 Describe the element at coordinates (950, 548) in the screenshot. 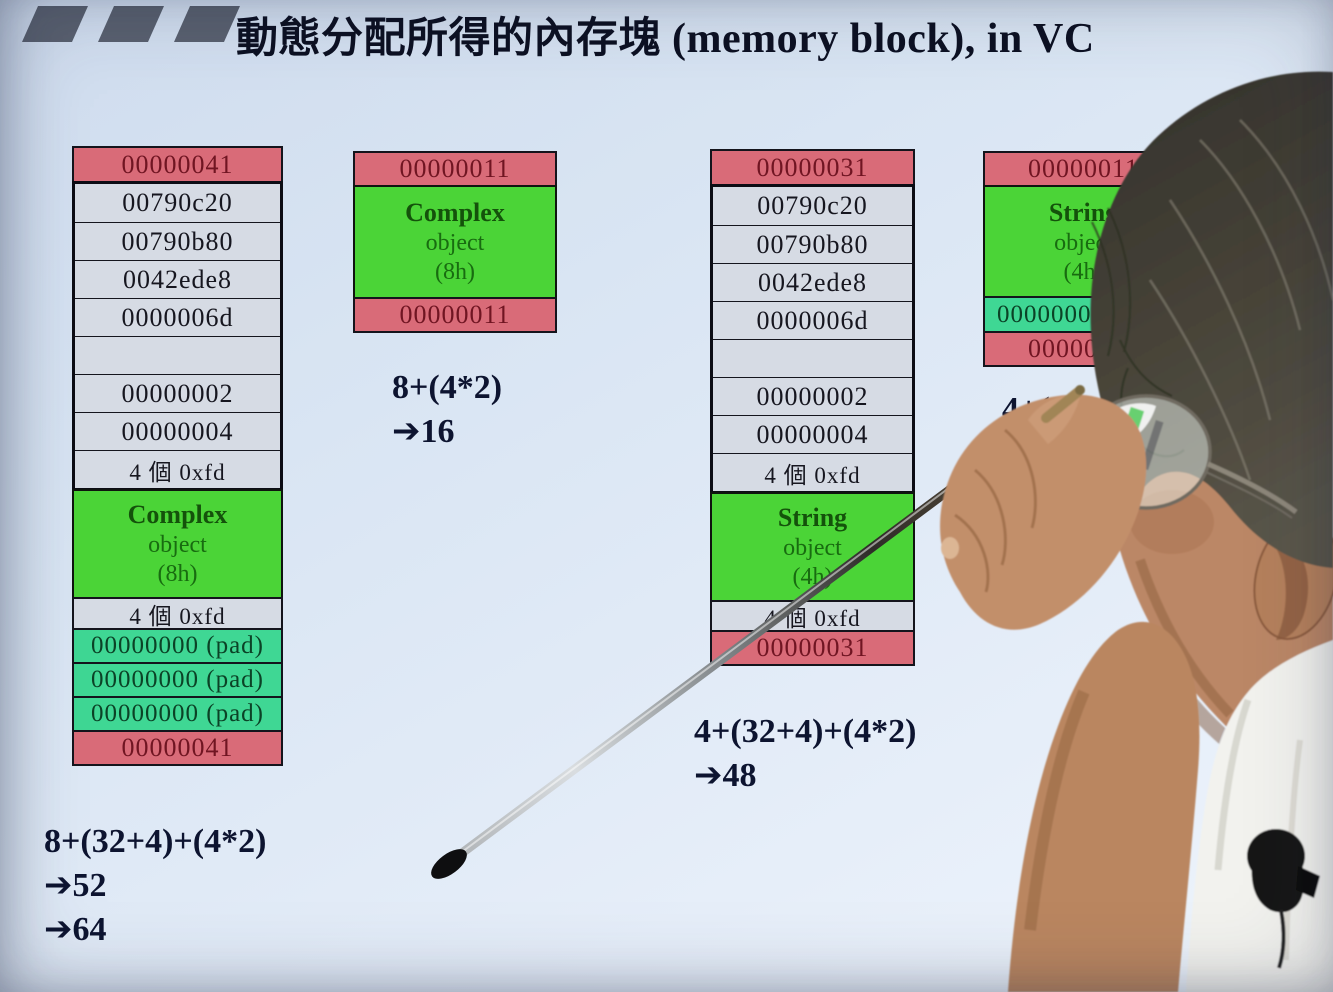

I see `fingernail` at that location.